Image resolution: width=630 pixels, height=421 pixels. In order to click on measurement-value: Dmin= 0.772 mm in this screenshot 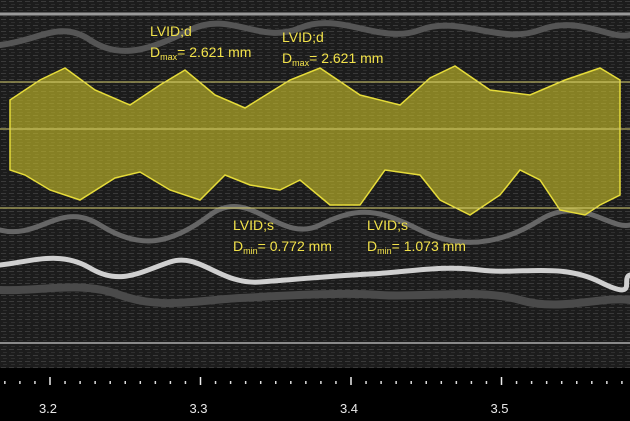, I will do `click(282, 247)`.